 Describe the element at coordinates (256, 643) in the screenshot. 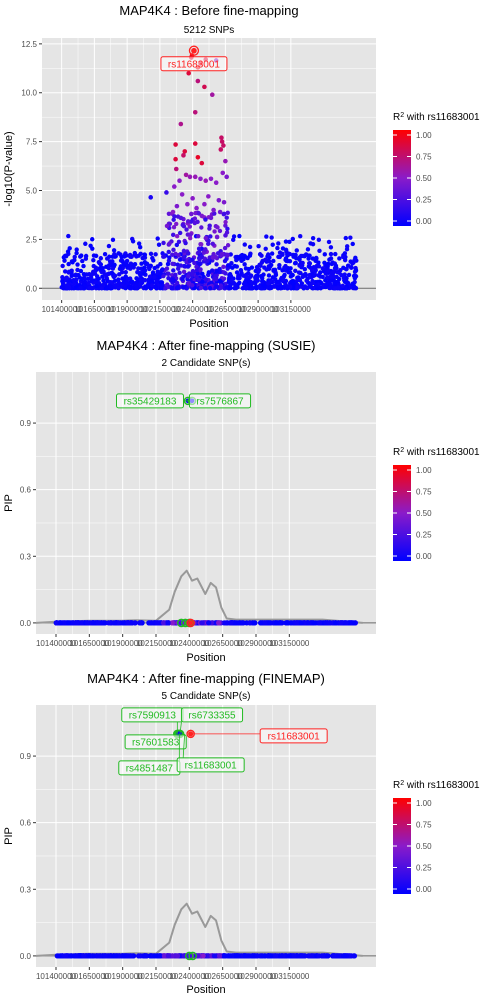

I see `x-tick-label: 102900000` at that location.